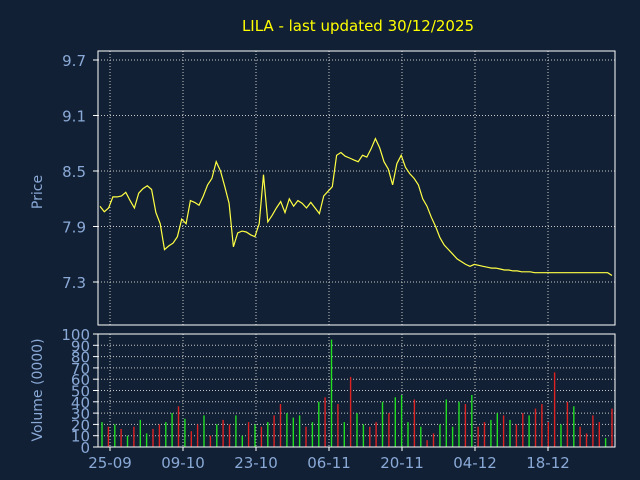 The image size is (640, 480). I want to click on date-tick-label: 20-11, so click(402, 463).